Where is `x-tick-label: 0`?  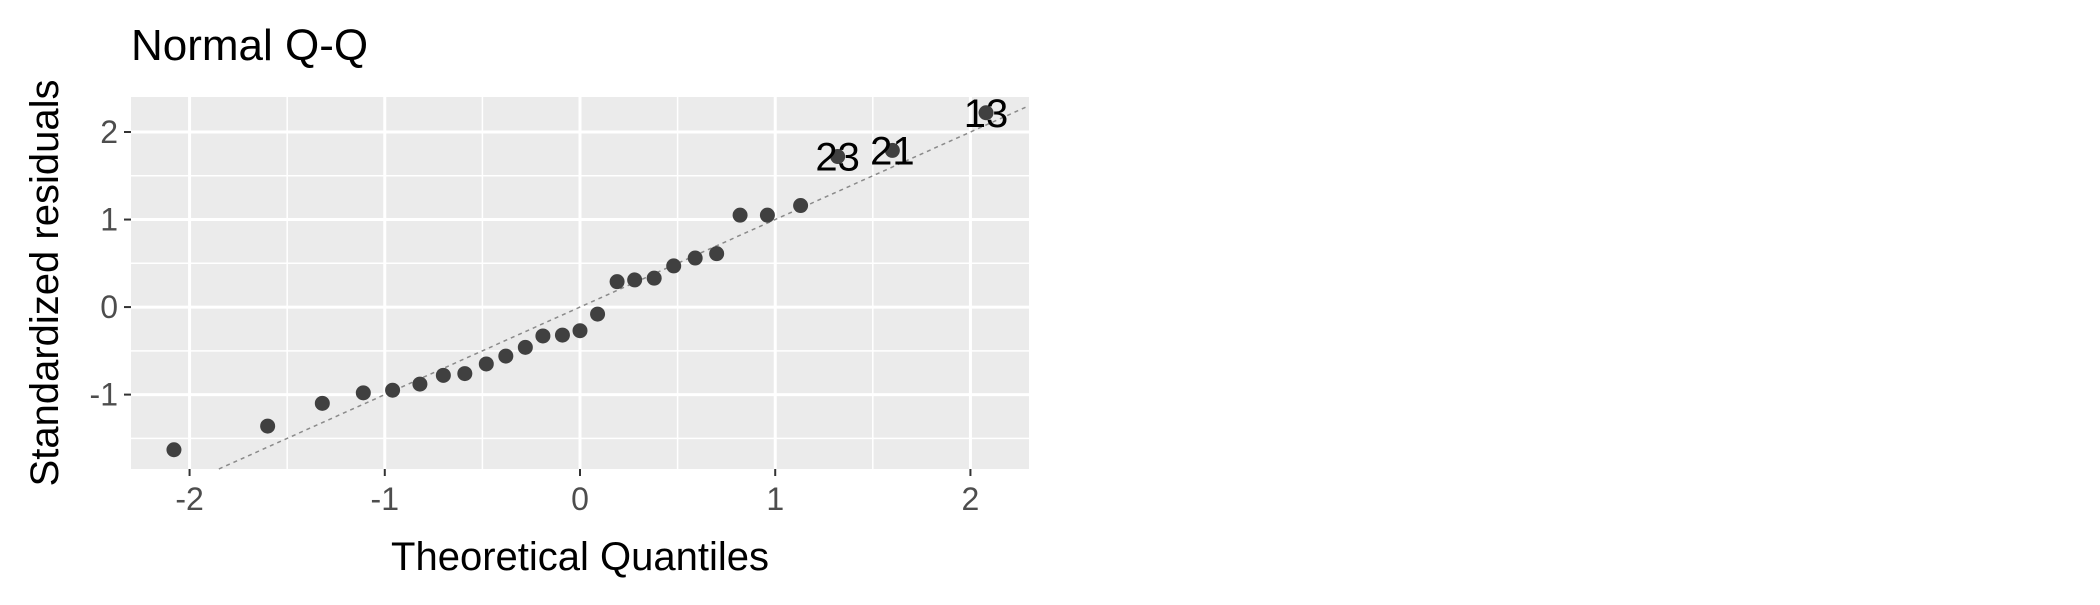 x-tick-label: 0 is located at coordinates (580, 499).